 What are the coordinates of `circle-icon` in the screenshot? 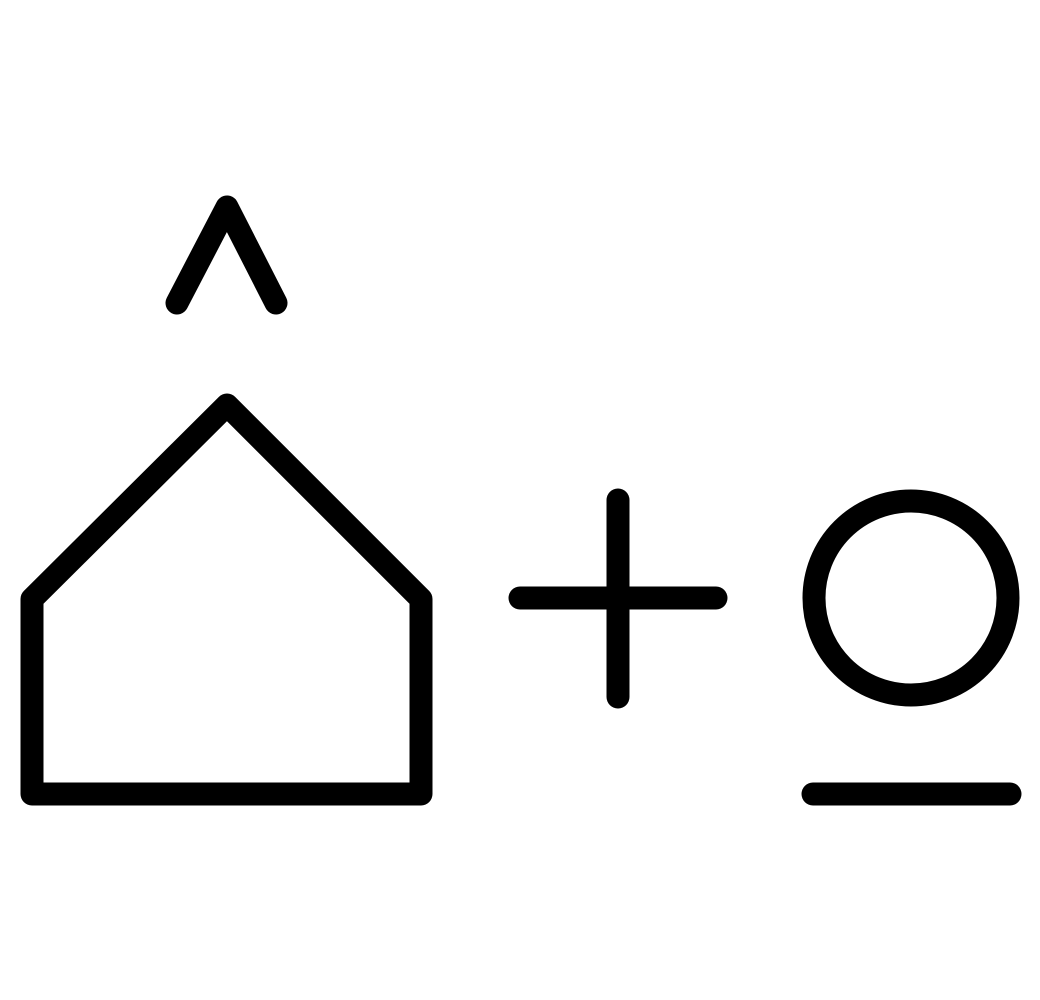 It's located at (911, 598).